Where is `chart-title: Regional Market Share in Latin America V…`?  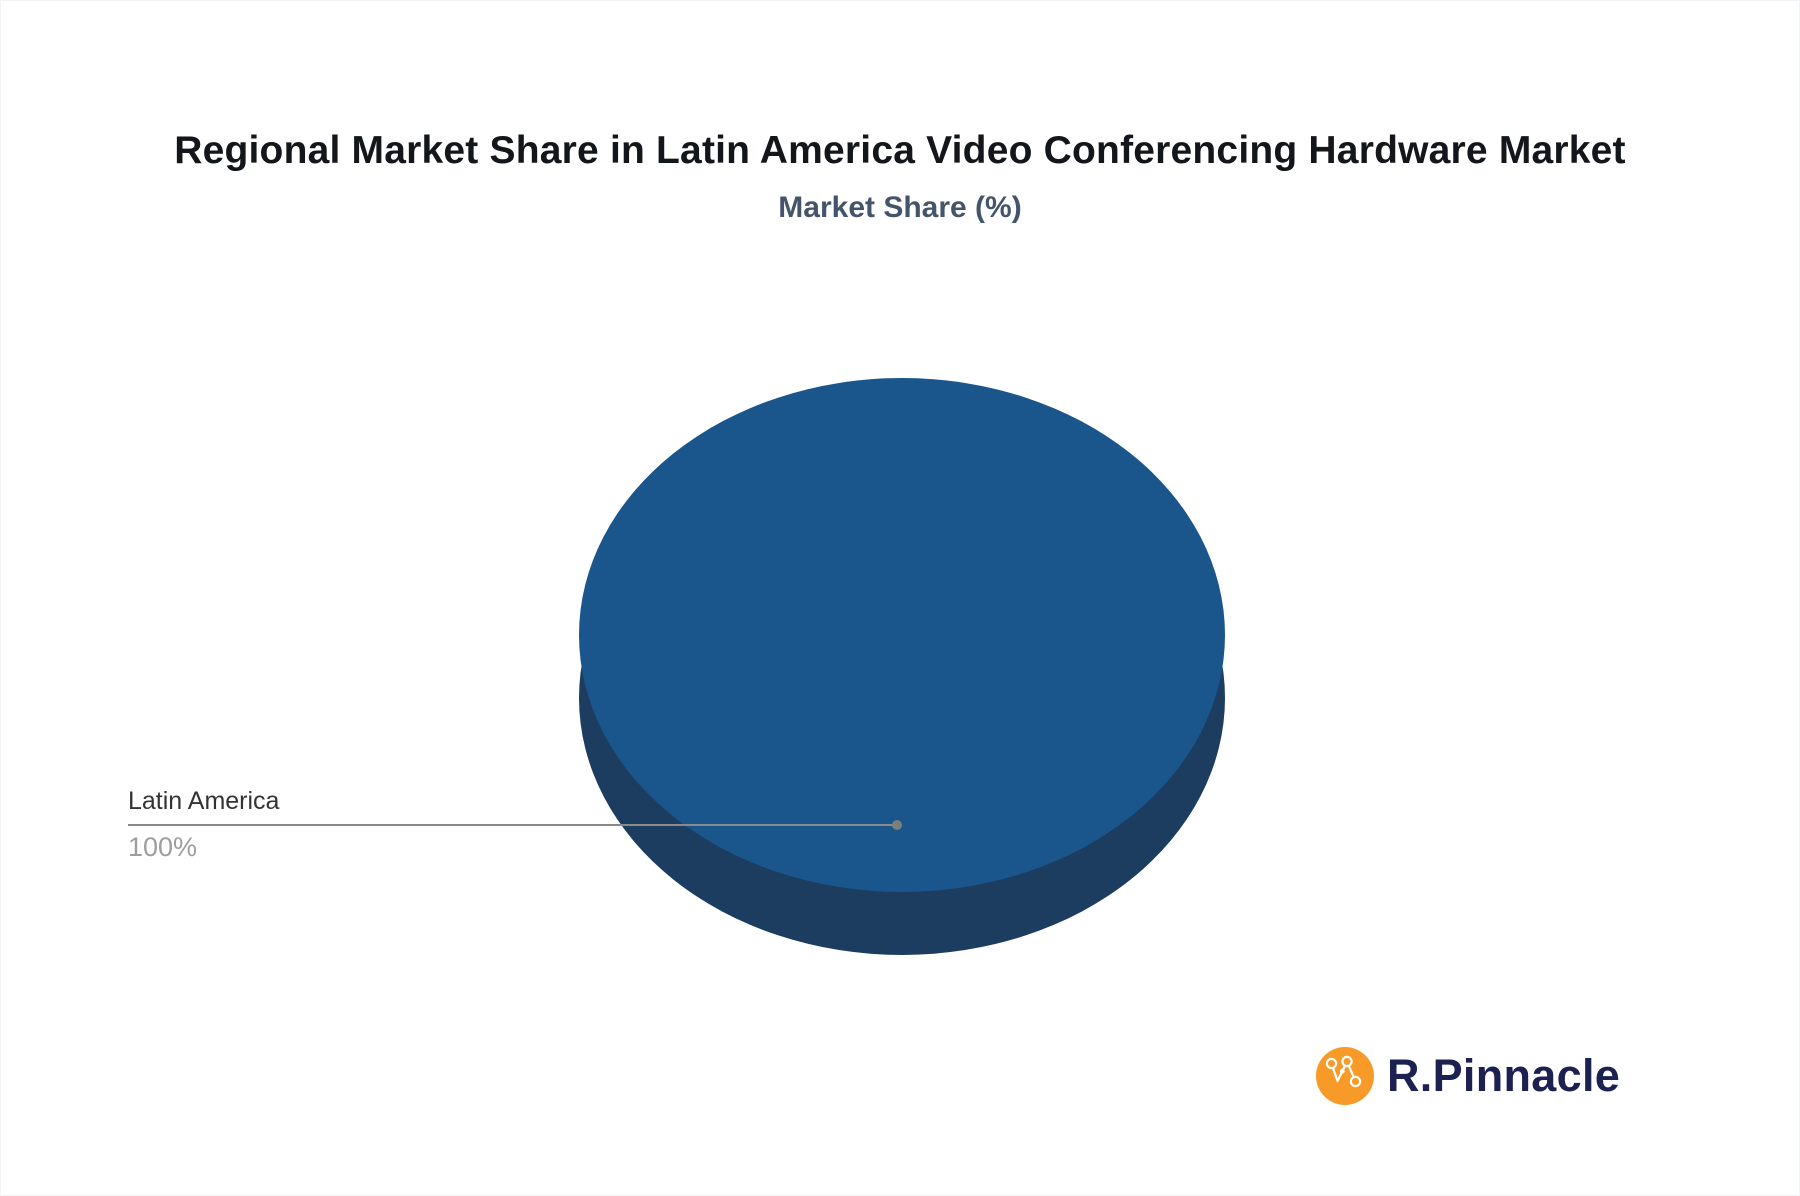
chart-title: Regional Market Share in Latin America V… is located at coordinates (900, 150).